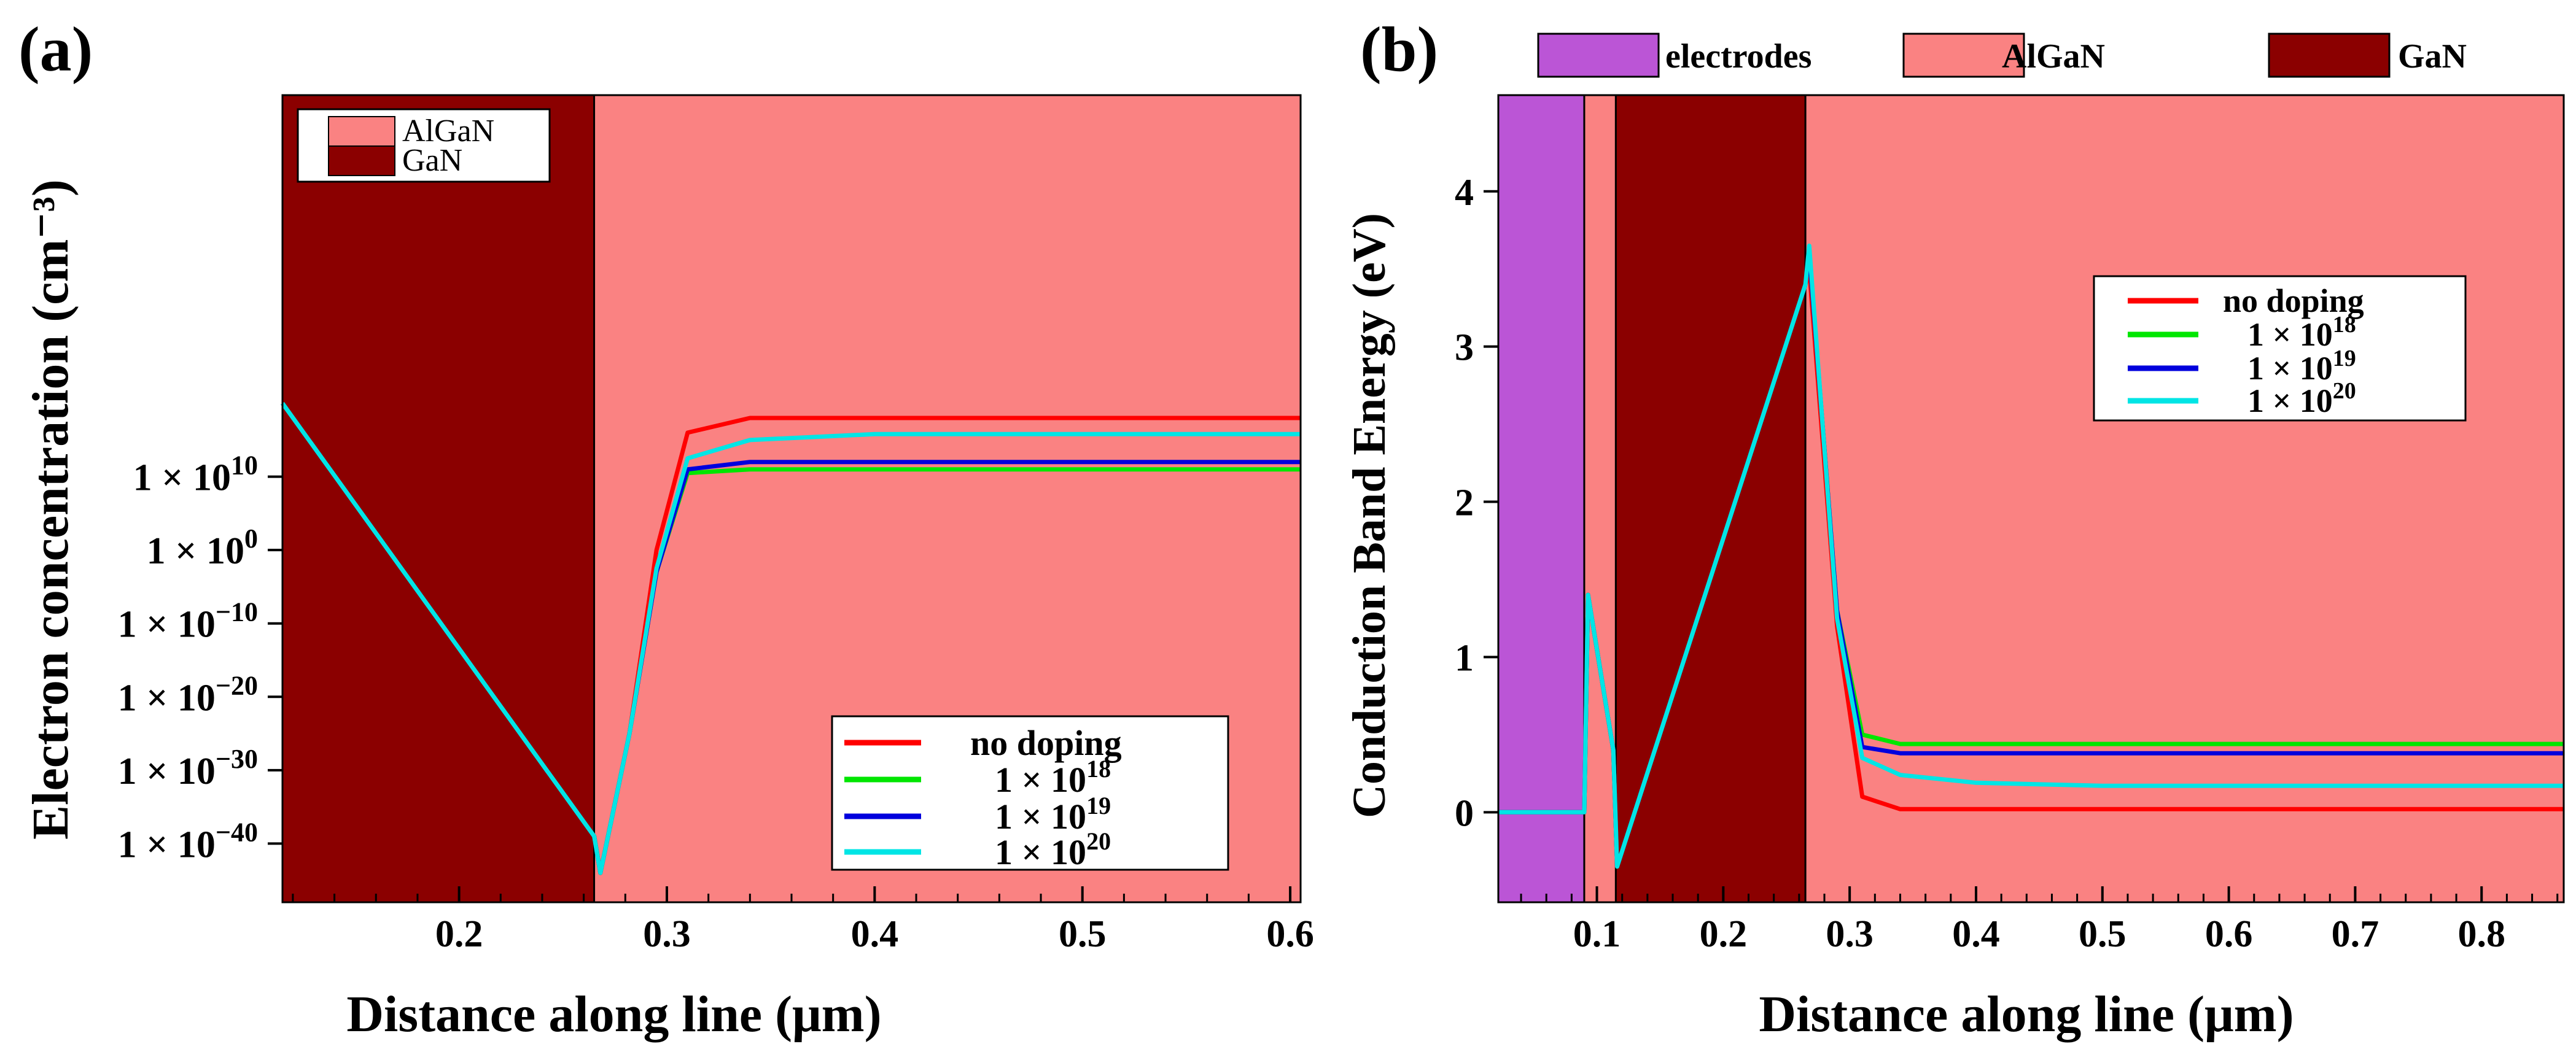 This screenshot has width=2576, height=1060. I want to click on y-tick-label: 2, so click(1464, 503).